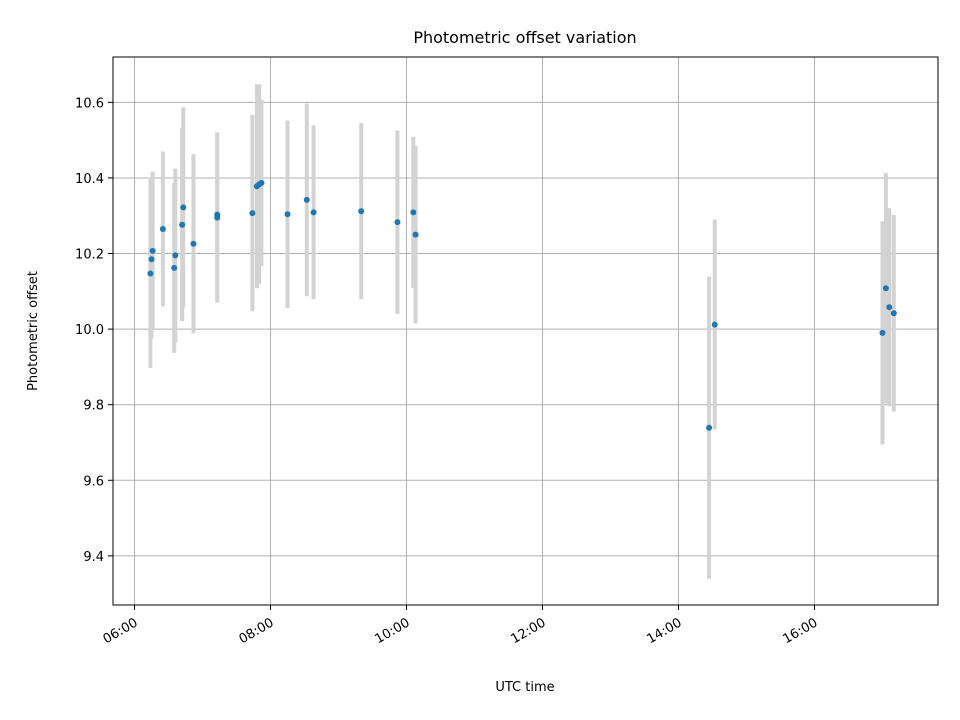 The image size is (960, 720). I want to click on y-axis: 9.4 9.6 9.8 10.0 10.2 10.4 10.6, so click(94, 330).